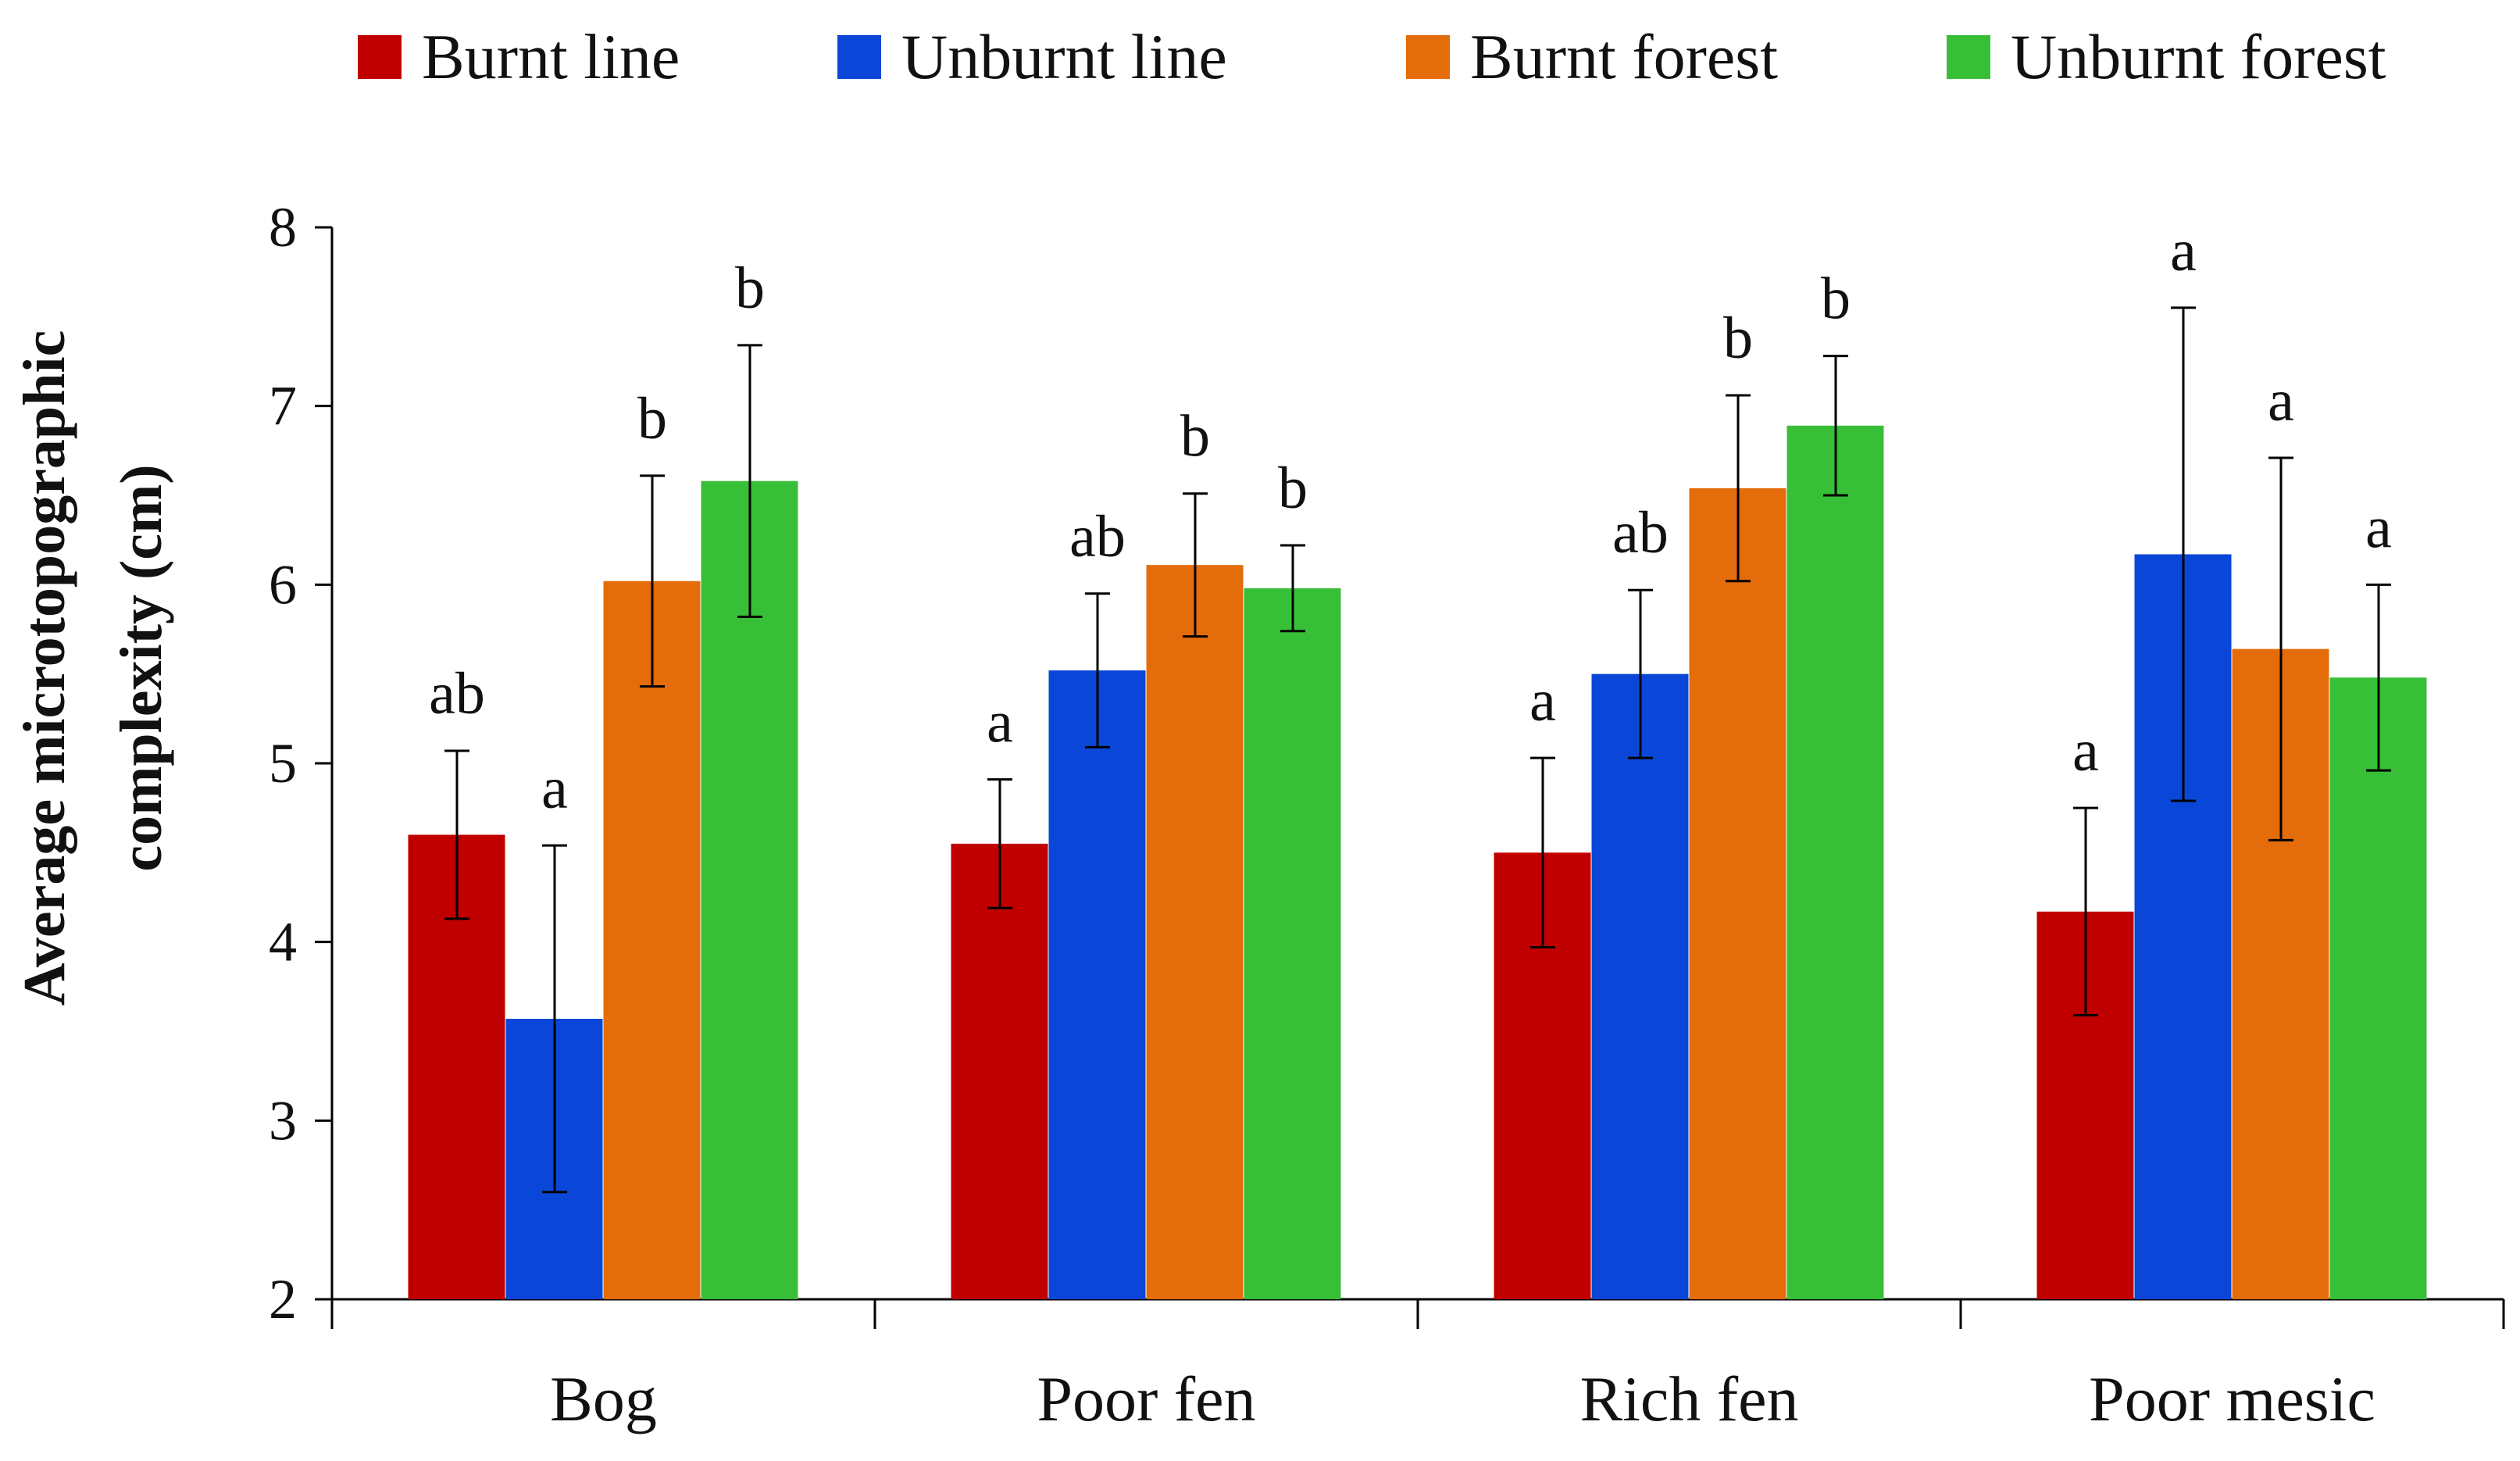 This screenshot has width=2520, height=1461. I want to click on significance-letter-bog-unburnt-forest: b, so click(750, 288).